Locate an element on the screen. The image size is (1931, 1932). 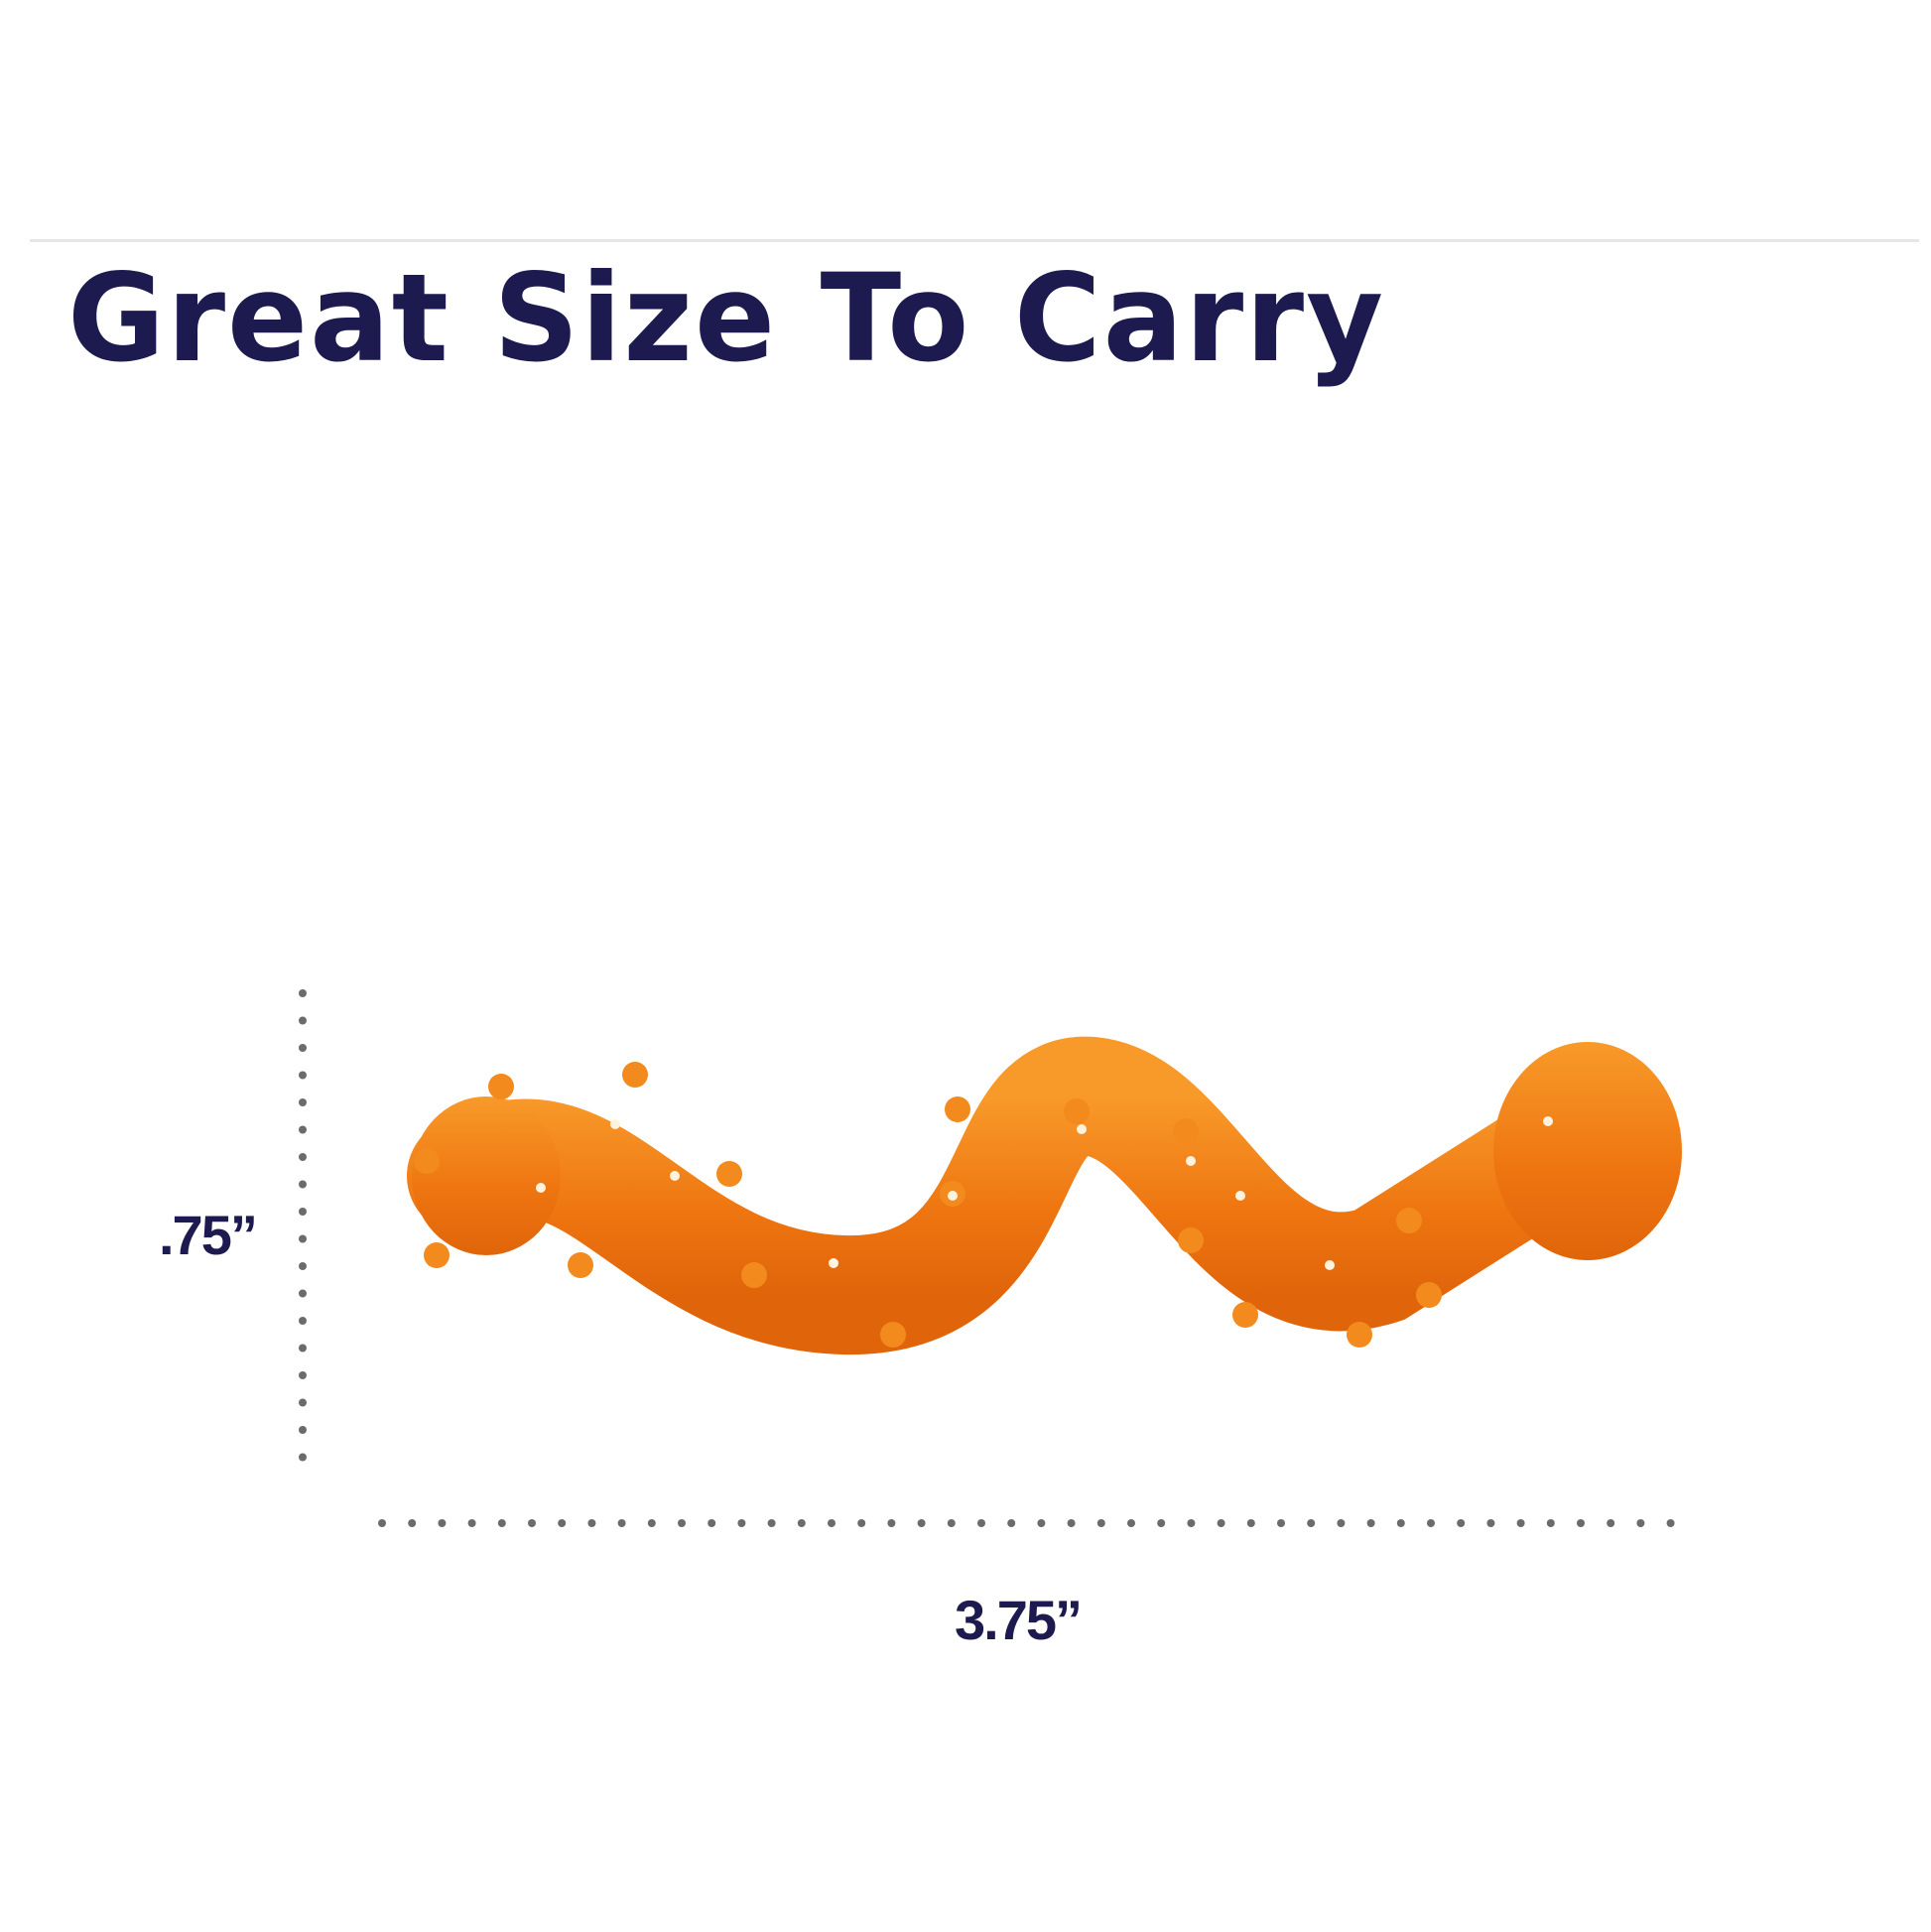
page-title: Great Size To Carry is located at coordinates (726, 319).